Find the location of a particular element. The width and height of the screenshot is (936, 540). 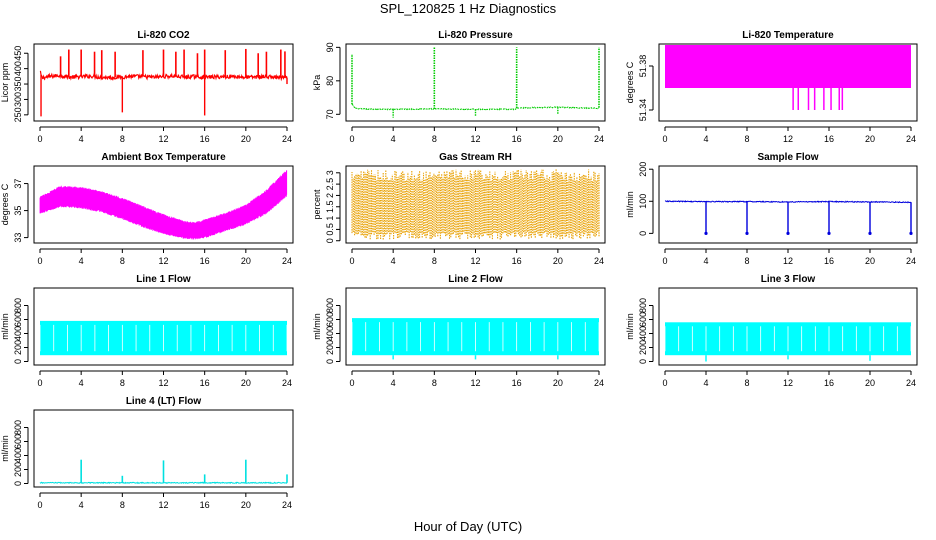

panel-6: Sample Flow ml/min 0 4 8 12 16 20 24 0 100 200 is located at coordinates (771, 209).